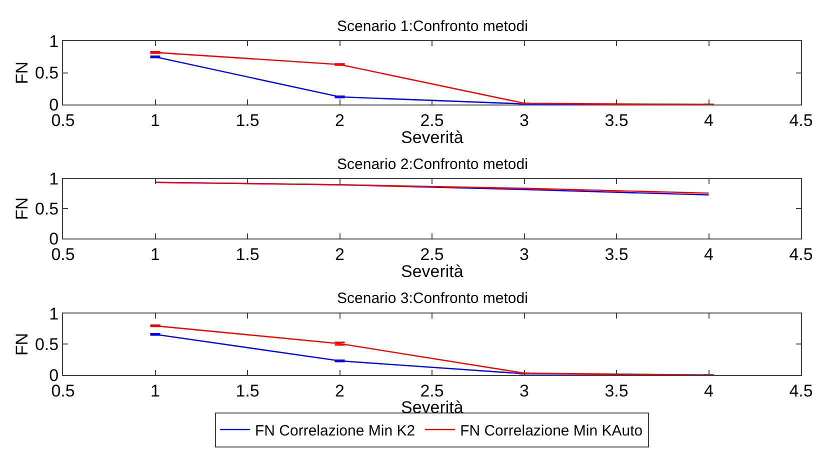 Image resolution: width=825 pixels, height=459 pixels. Describe the element at coordinates (551, 431) in the screenshot. I see `legend-label: FN Correlazione Min KAuto` at that location.